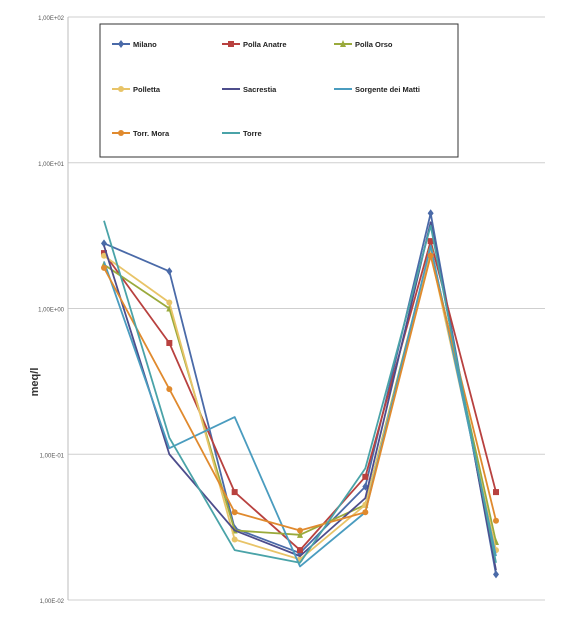  I want to click on y-tick-labels: 1,00E-02 1,00E-01 1,00E+00 1,00E+01 1,00E+02, so click(51, 310).